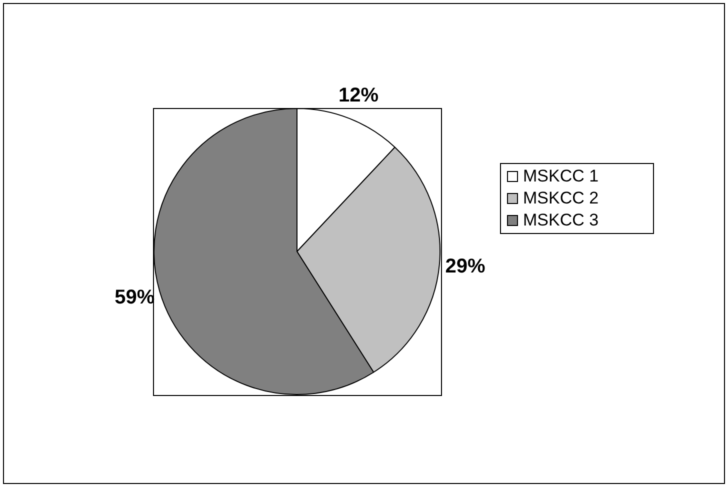 The height and width of the screenshot is (487, 728). What do you see at coordinates (561, 176) in the screenshot?
I see `legend-label: MSKCC 1` at bounding box center [561, 176].